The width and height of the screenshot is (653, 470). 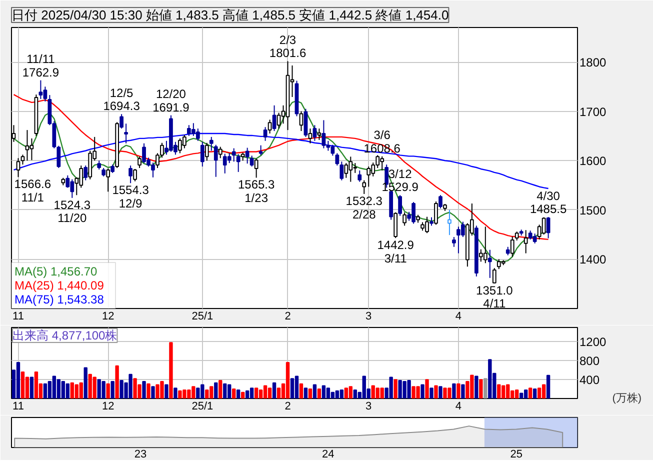 I want to click on x-tick-label: 4, so click(x=458, y=406).